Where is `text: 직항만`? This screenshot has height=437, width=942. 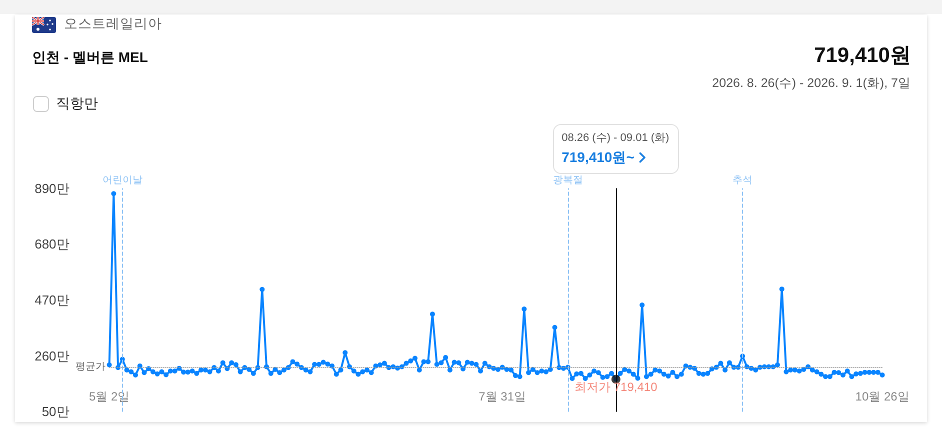 text: 직항만 is located at coordinates (77, 103).